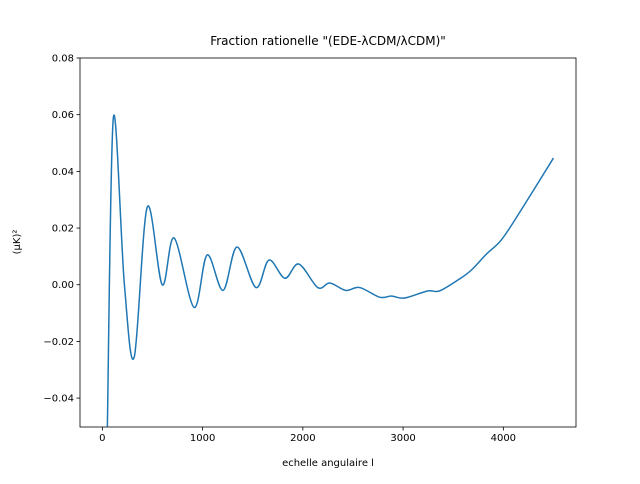 The width and height of the screenshot is (640, 484). What do you see at coordinates (328, 463) in the screenshot?
I see `x-axis-label: echelle angulaire l` at bounding box center [328, 463].